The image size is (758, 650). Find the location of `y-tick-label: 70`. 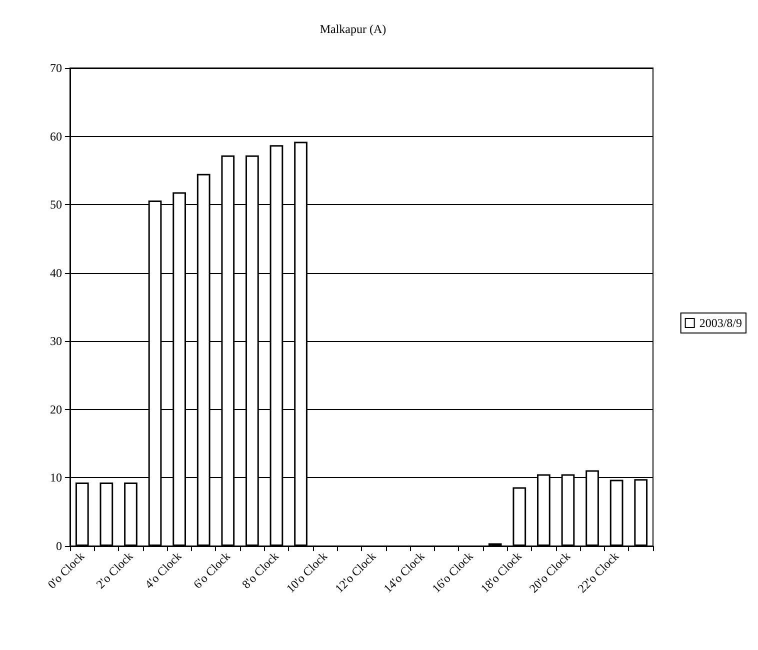

y-tick-label: 70 is located at coordinates (56, 68).